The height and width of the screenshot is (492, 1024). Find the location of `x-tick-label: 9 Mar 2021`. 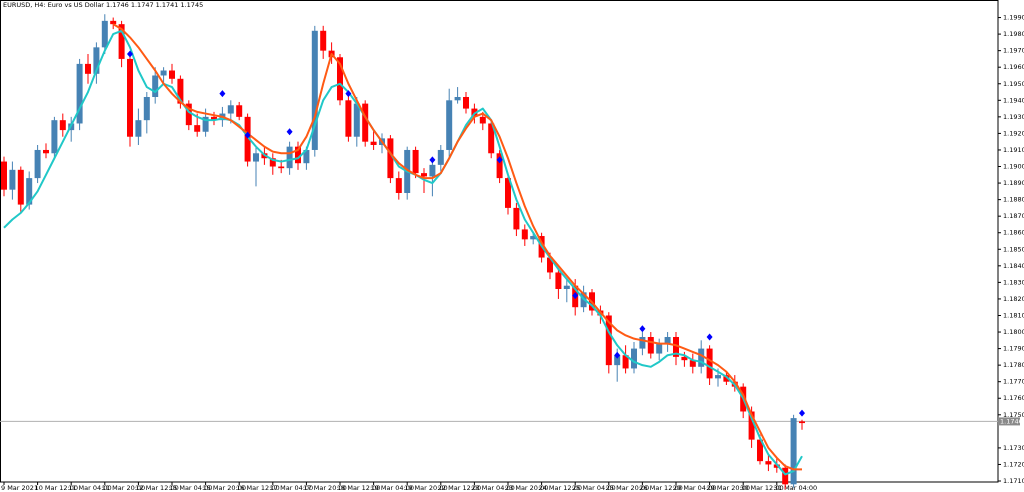

x-tick-label: 9 Mar 2021 is located at coordinates (19, 488).